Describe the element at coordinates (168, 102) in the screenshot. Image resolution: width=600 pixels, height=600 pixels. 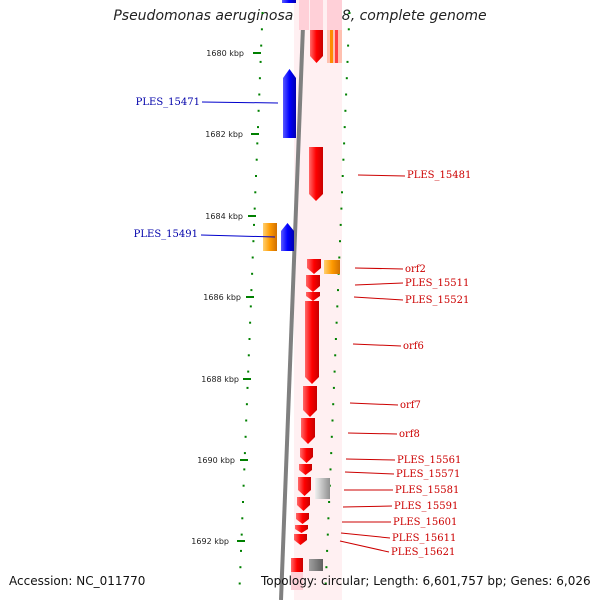
I see `label-ples-15471: PLES_15471` at that location.